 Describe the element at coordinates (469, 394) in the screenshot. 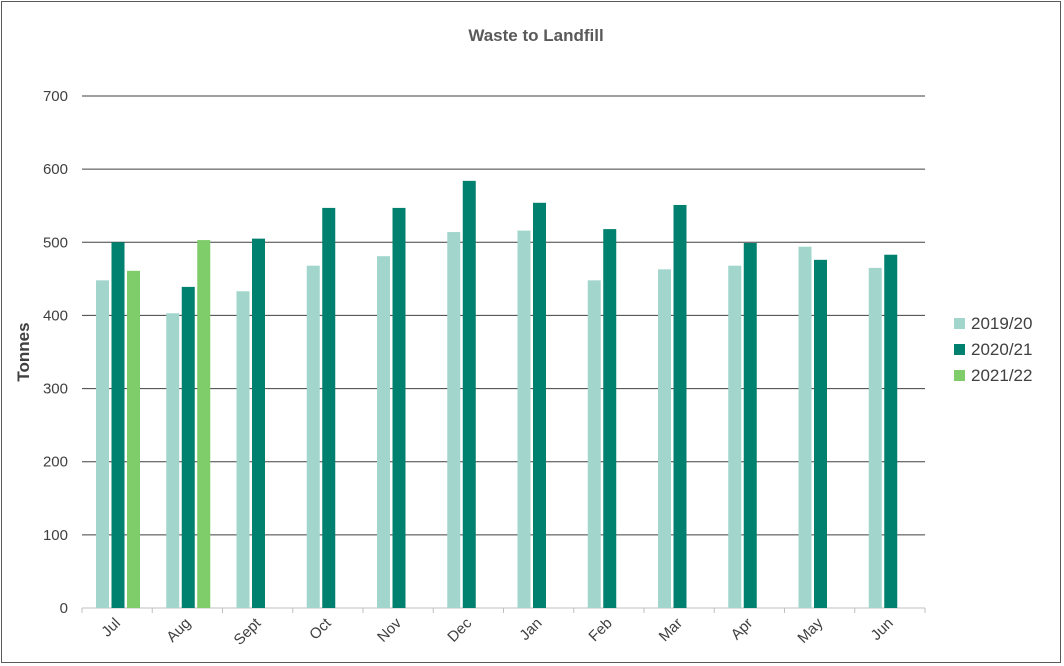

I see `bar-2020-21-dec` at that location.